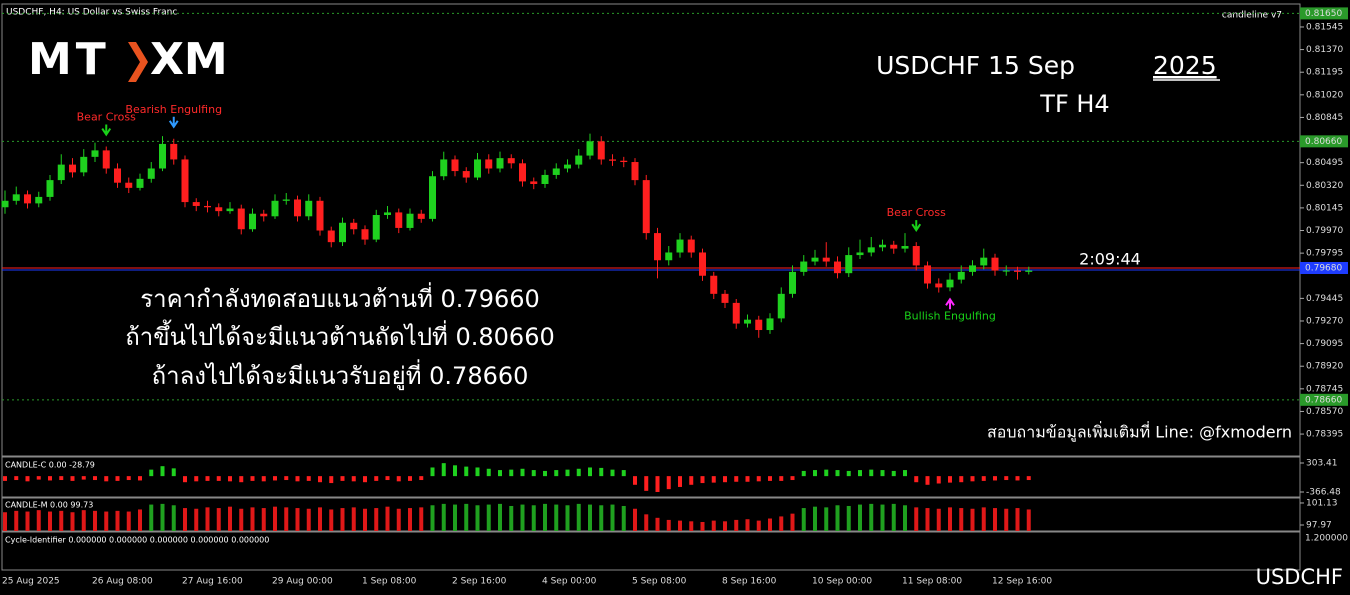  Describe the element at coordinates (1324, 389) in the screenshot. I see `y-tick-label: 0.78745` at that location.